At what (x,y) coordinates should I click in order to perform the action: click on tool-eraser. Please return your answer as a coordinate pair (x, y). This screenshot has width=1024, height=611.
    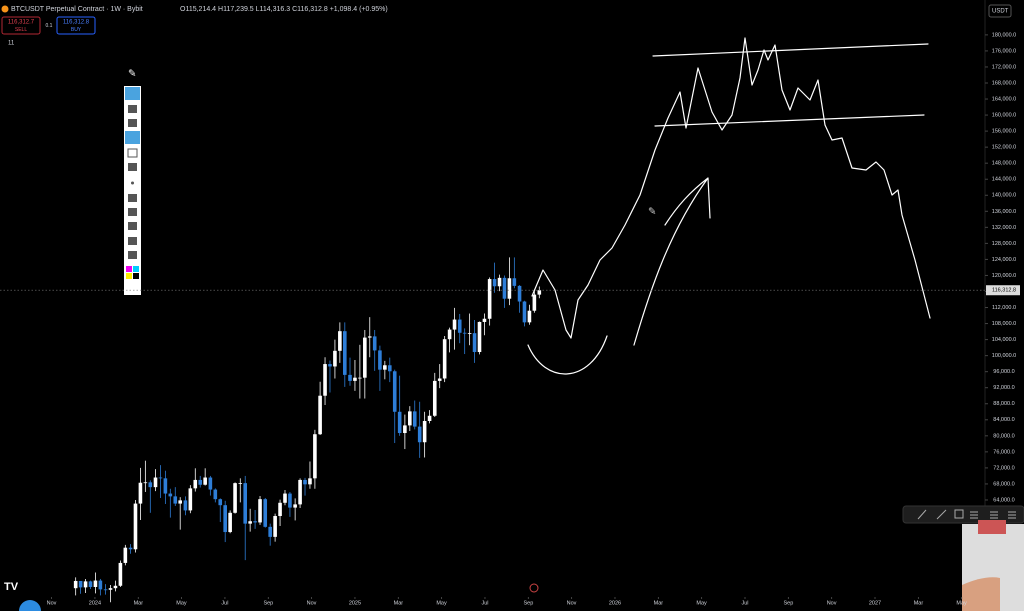
    Looking at the image, I should click on (132, 167).